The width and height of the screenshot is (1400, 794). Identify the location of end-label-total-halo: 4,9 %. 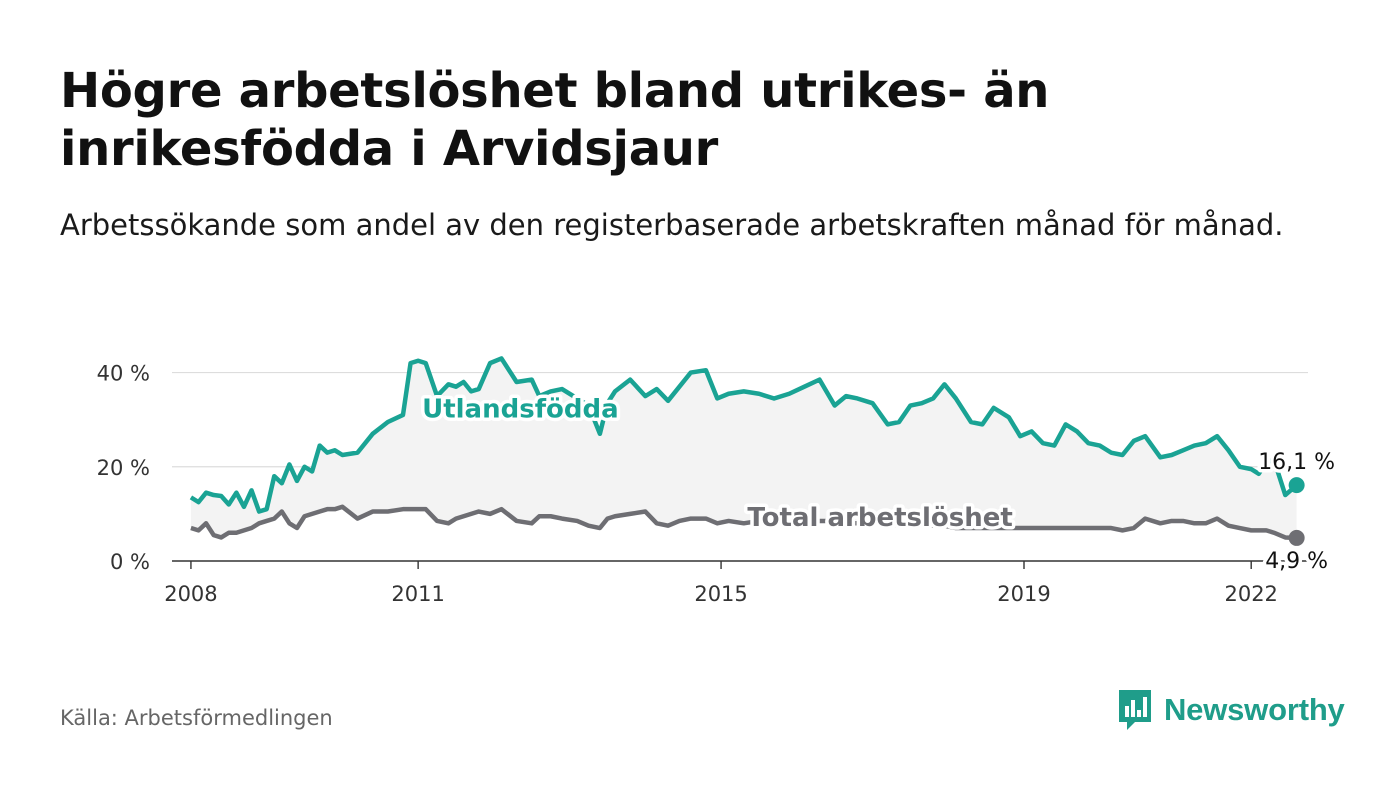
(1296, 561).